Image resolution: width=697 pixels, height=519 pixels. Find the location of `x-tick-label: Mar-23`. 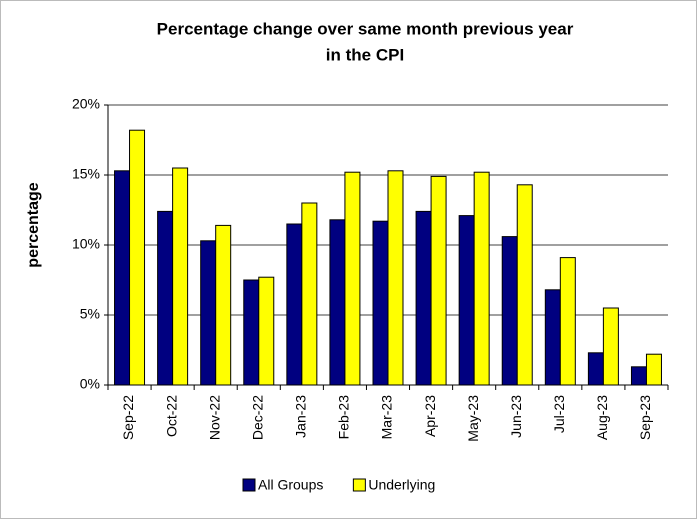

x-tick-label: Mar-23 is located at coordinates (387, 417).